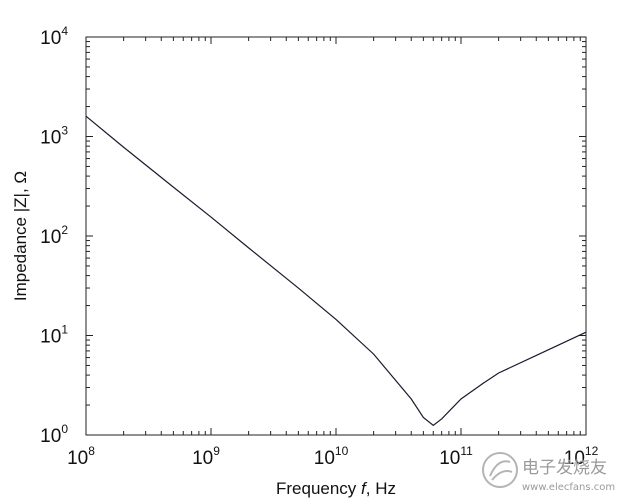 The image size is (622, 503). What do you see at coordinates (500, 470) in the screenshot?
I see `watermark-logo-icon` at bounding box center [500, 470].